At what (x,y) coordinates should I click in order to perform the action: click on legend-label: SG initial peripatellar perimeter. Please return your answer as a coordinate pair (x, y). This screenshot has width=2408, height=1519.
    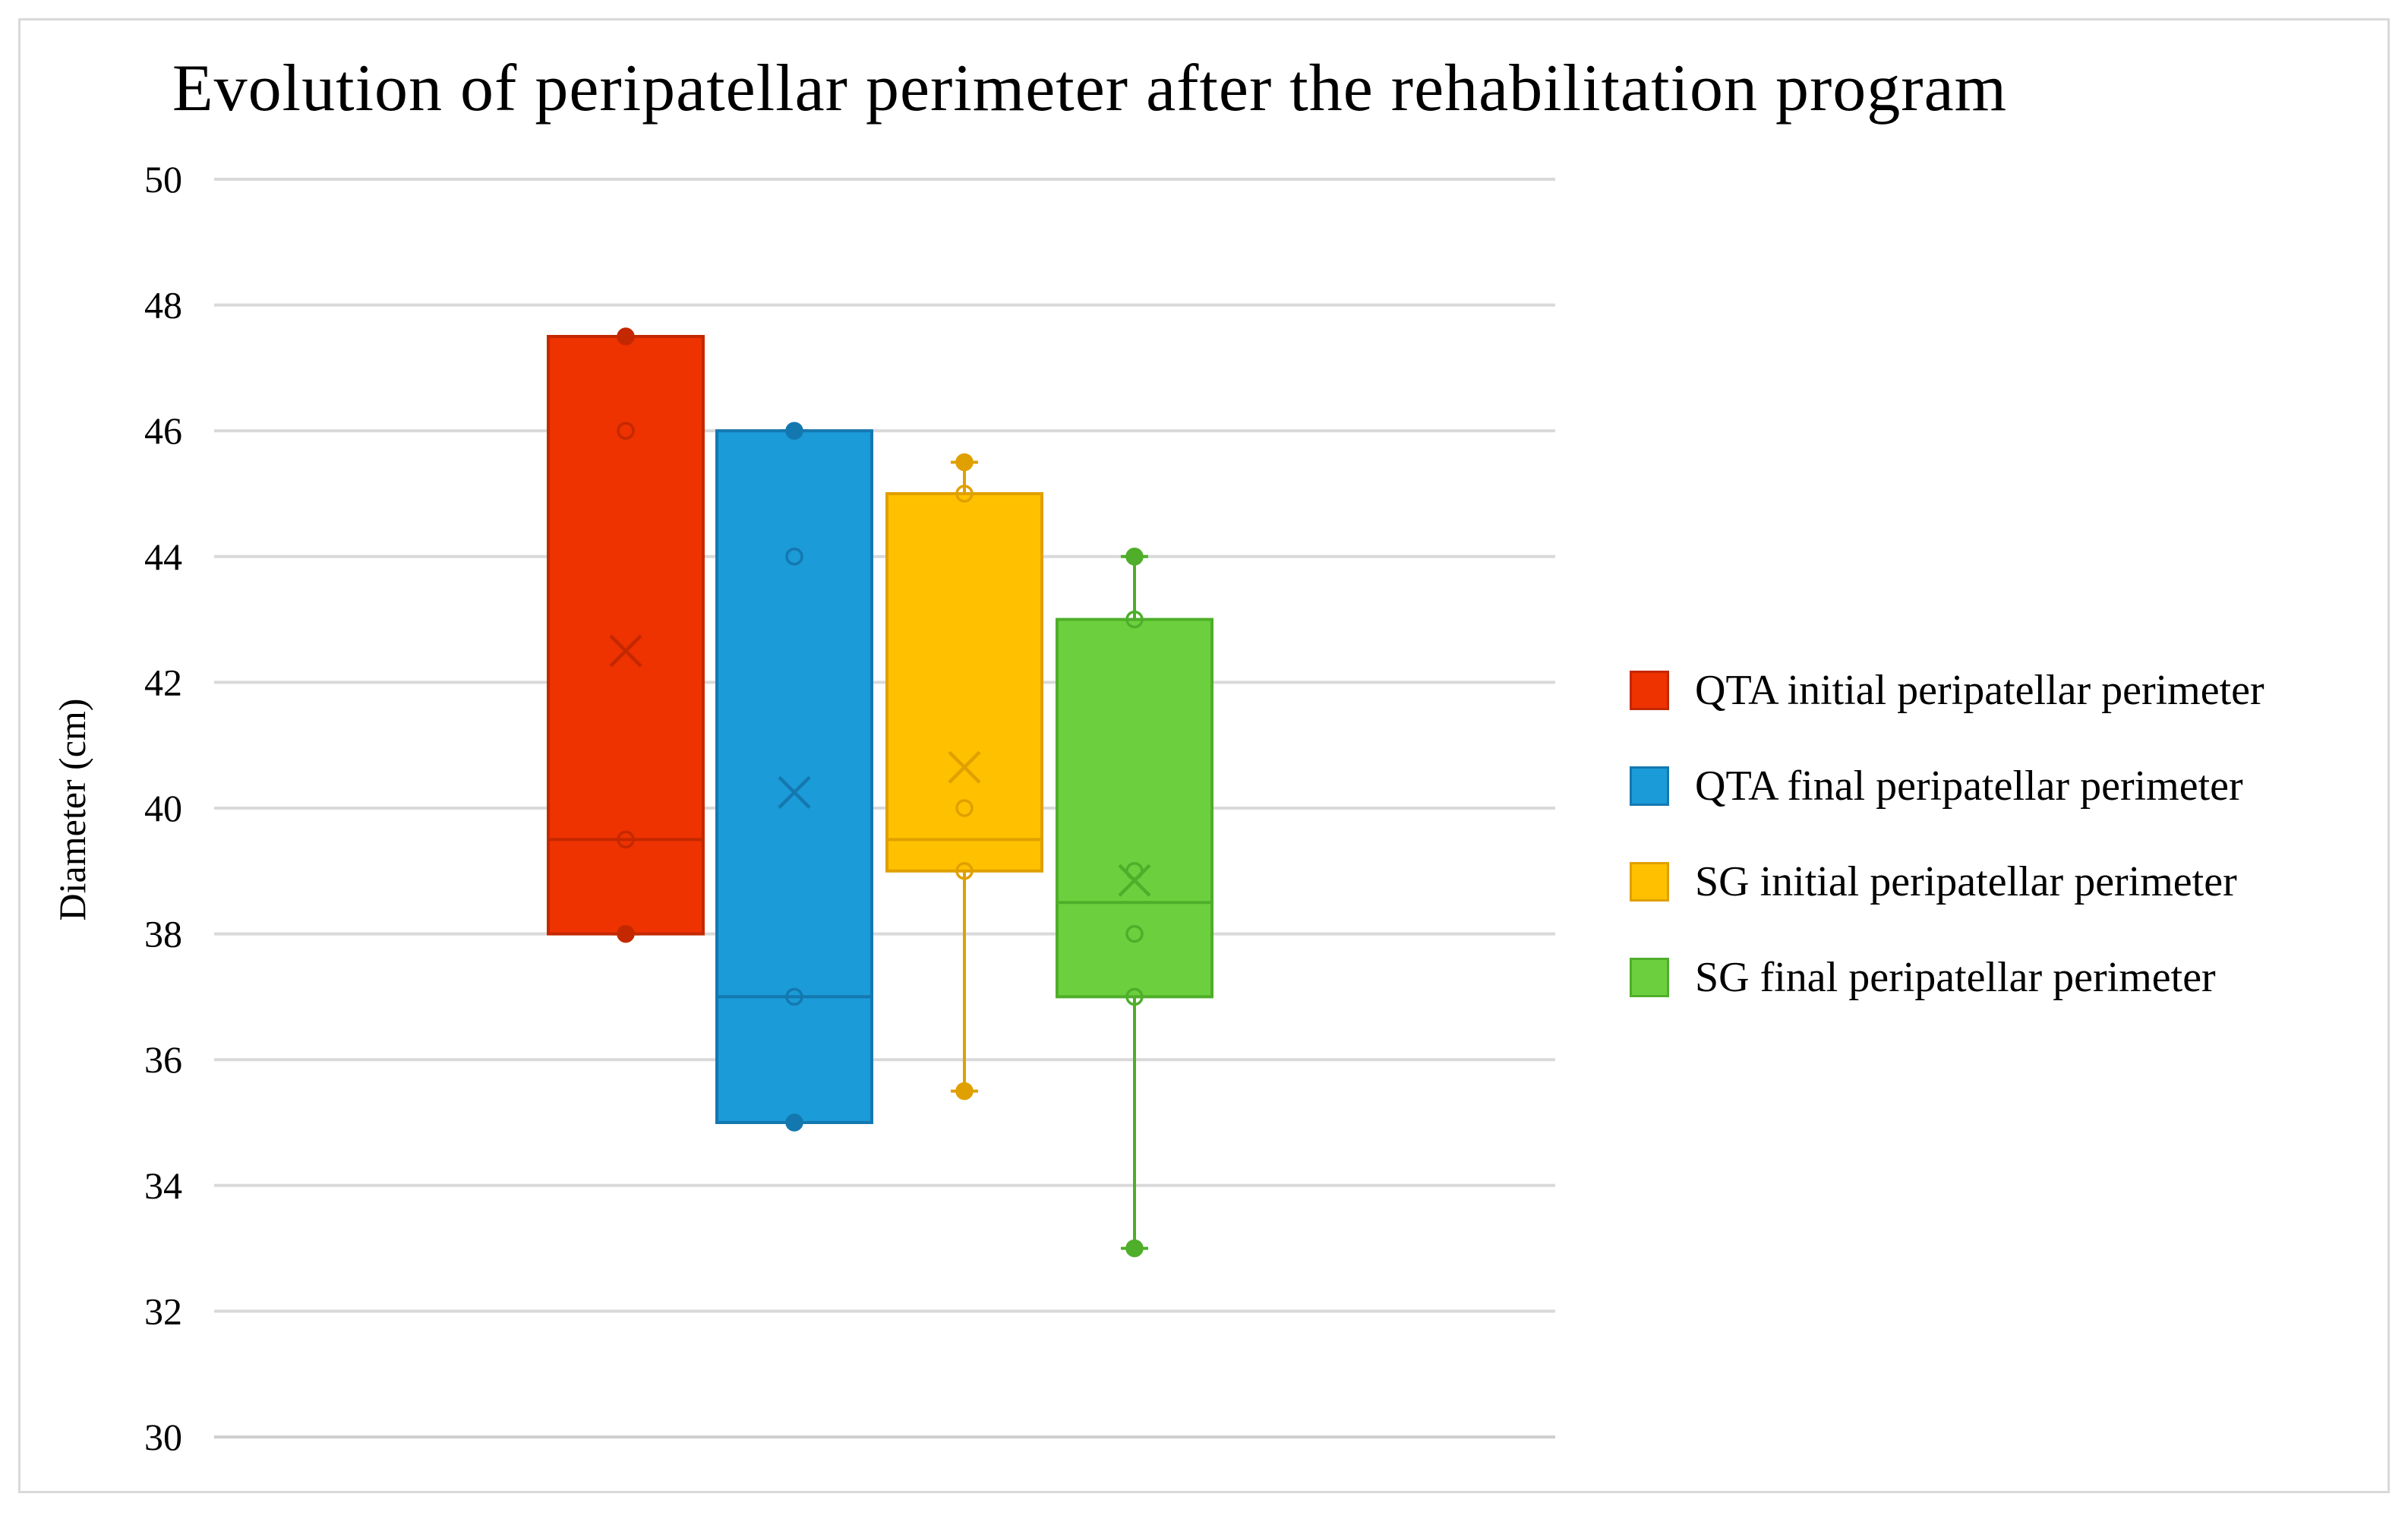
    Looking at the image, I should click on (1966, 881).